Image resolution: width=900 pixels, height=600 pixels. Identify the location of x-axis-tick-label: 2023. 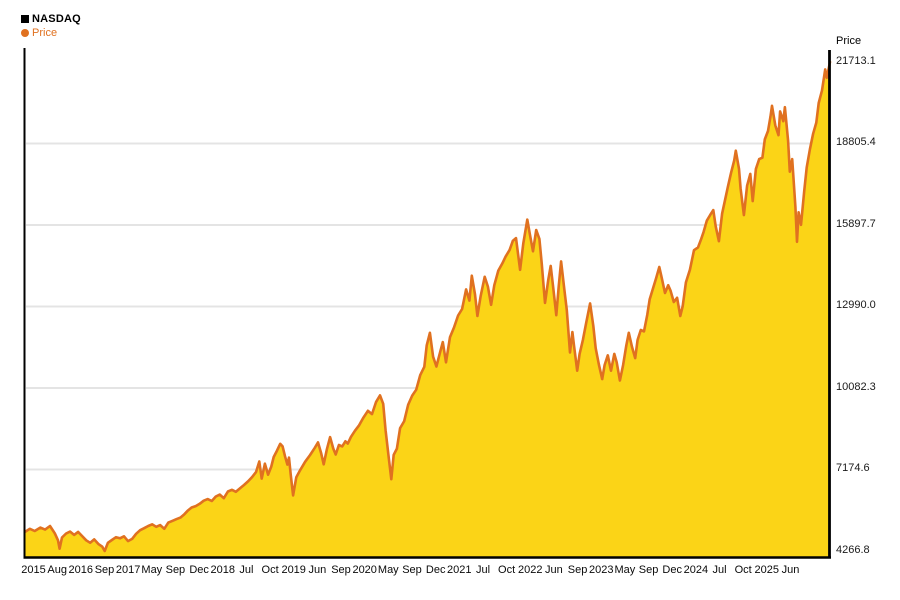
(601, 570).